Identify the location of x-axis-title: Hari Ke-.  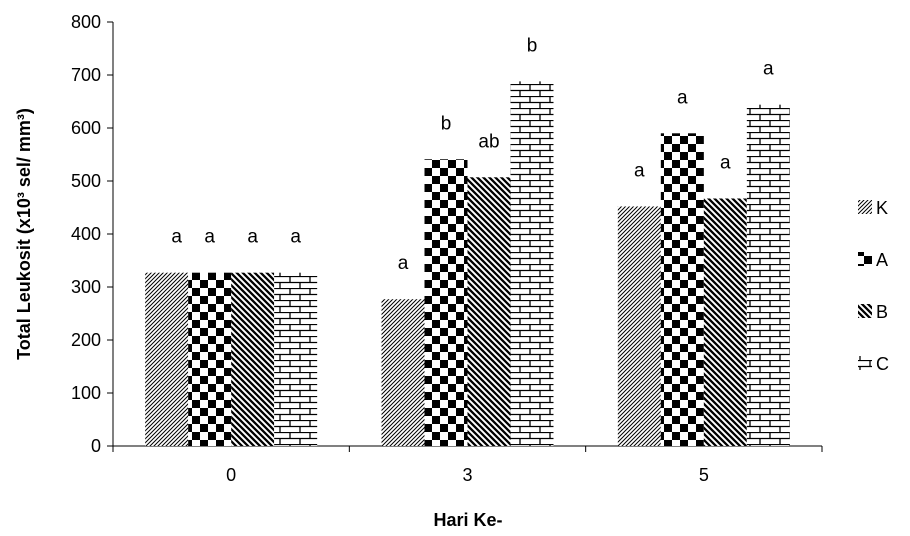
(467, 520).